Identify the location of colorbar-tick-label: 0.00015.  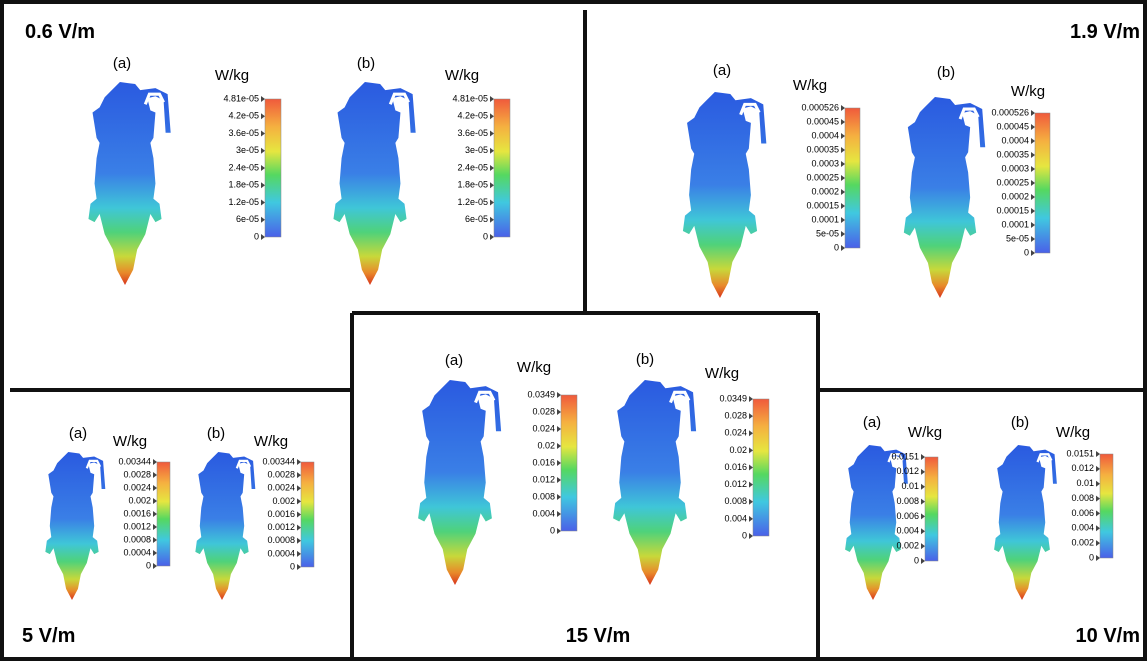
(1012, 210).